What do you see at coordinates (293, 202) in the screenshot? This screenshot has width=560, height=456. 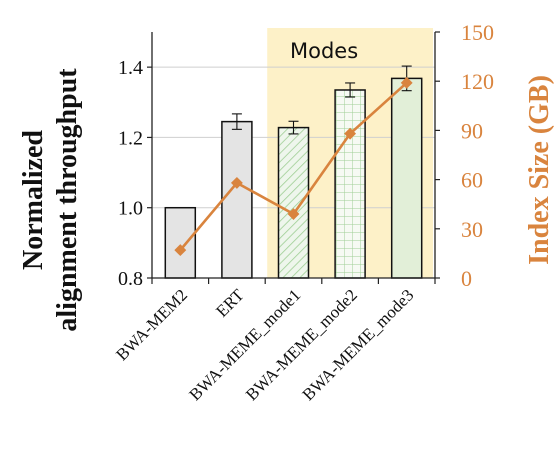 I see `bar-bwa-meme_mode1` at bounding box center [293, 202].